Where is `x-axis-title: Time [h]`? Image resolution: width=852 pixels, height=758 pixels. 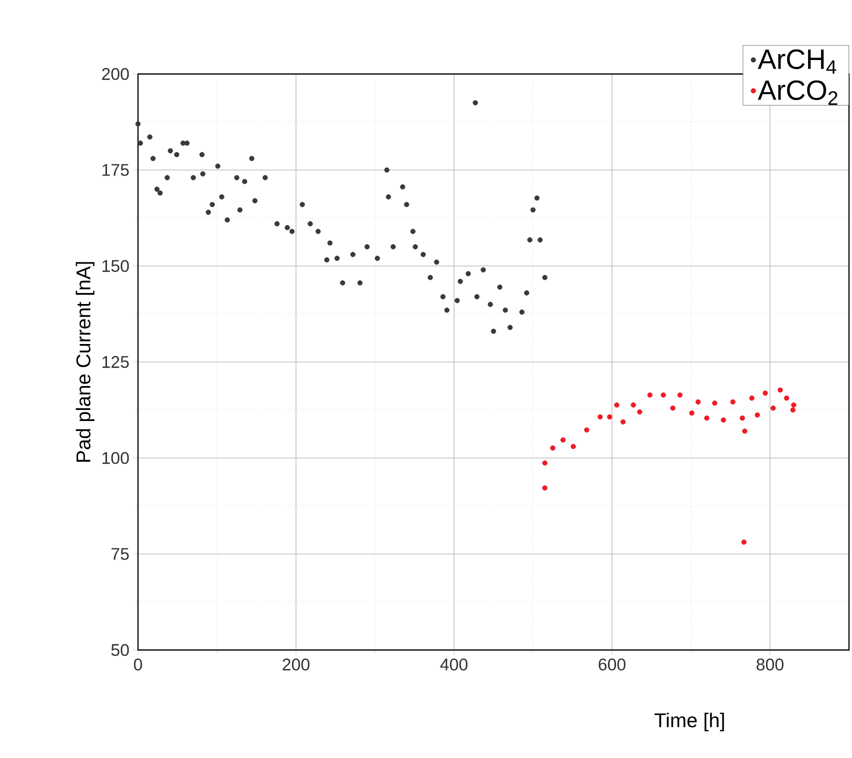
x-axis-title: Time [h] is located at coordinates (689, 722).